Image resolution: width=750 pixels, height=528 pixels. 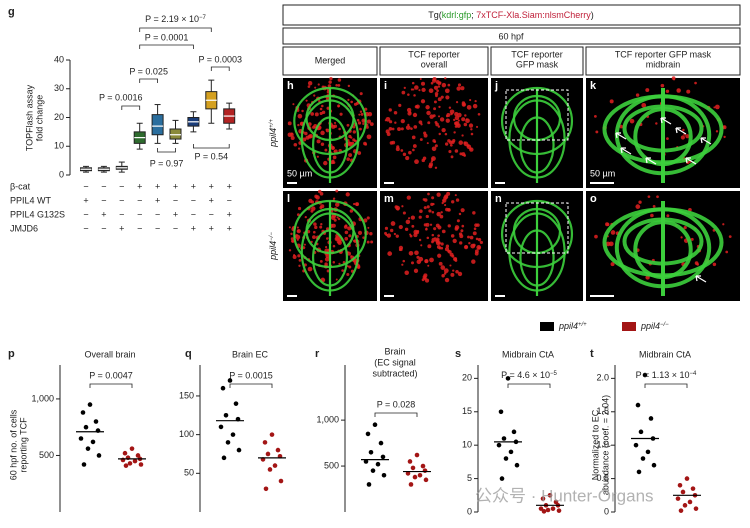 What do you see at coordinates (111, 375) in the screenshot?
I see `p-value: P = 0.0047` at bounding box center [111, 375].